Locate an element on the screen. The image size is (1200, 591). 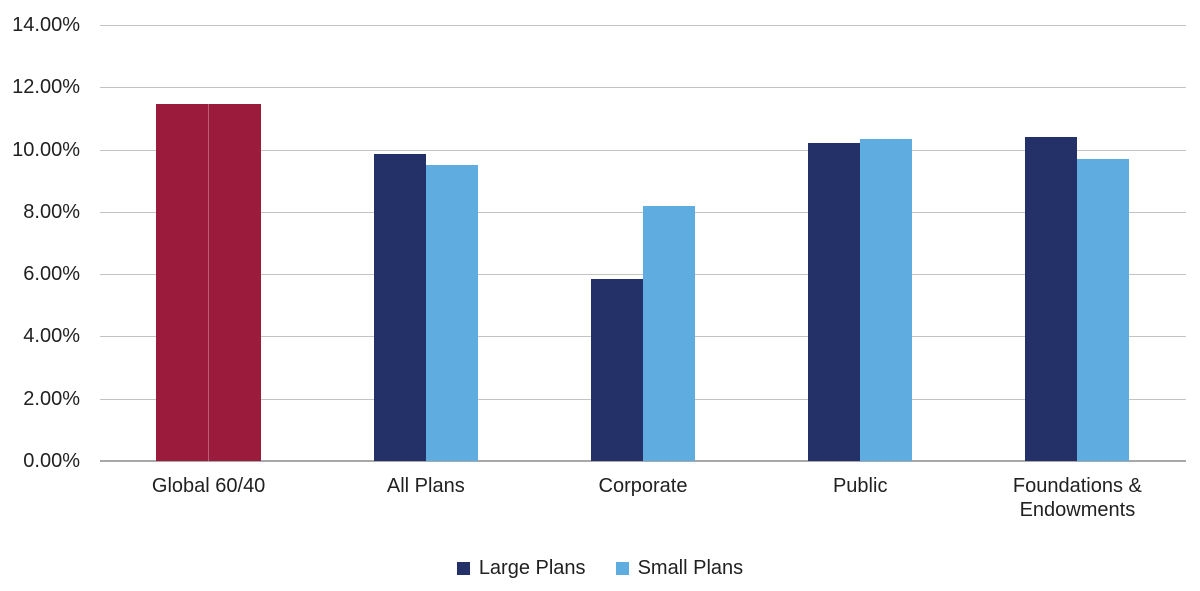
bar-small-plans-public is located at coordinates (886, 299).